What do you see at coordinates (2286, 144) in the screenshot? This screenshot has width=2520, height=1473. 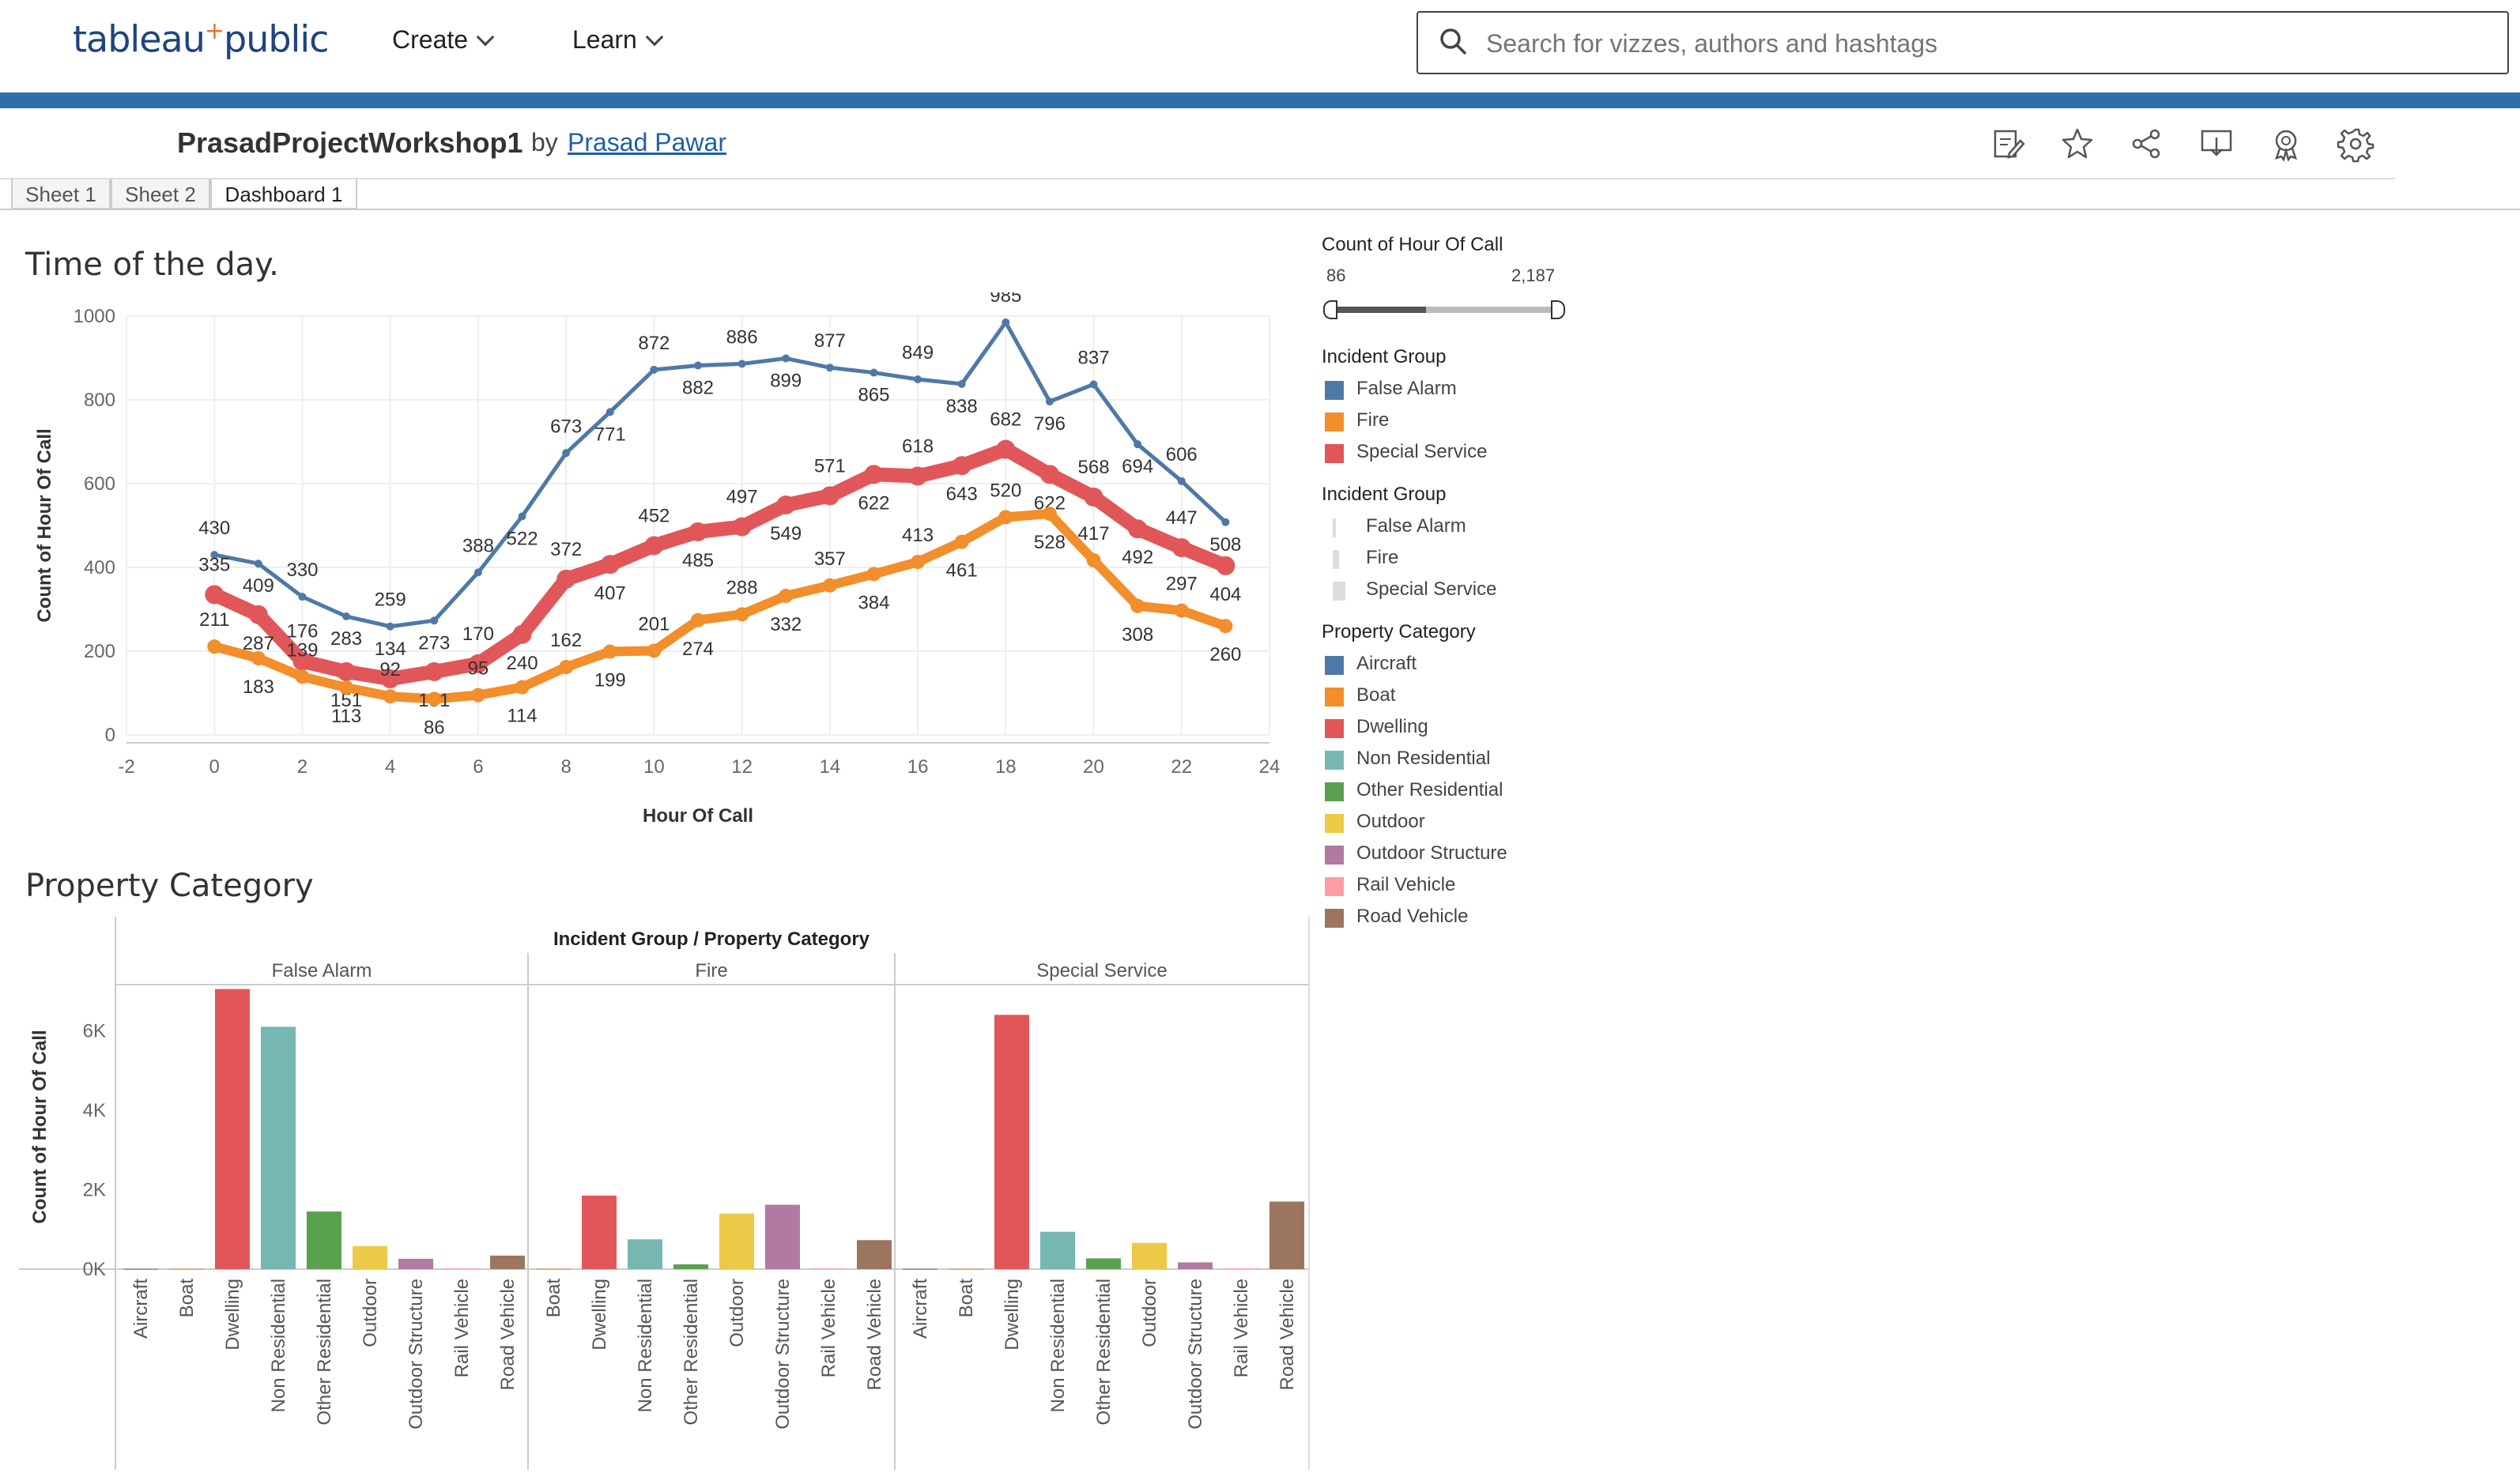 I see `badge-button` at bounding box center [2286, 144].